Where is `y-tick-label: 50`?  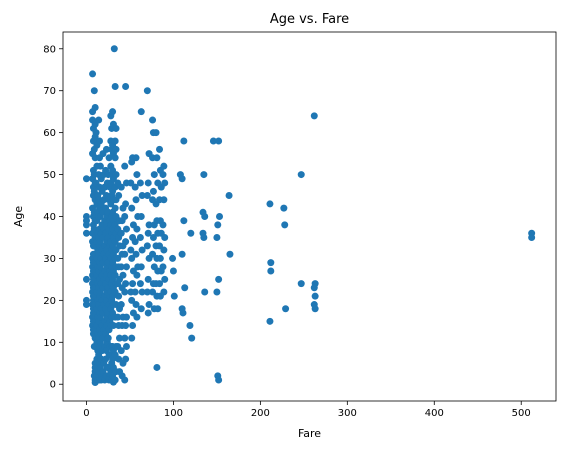 y-tick-label: 50 is located at coordinates (49, 175).